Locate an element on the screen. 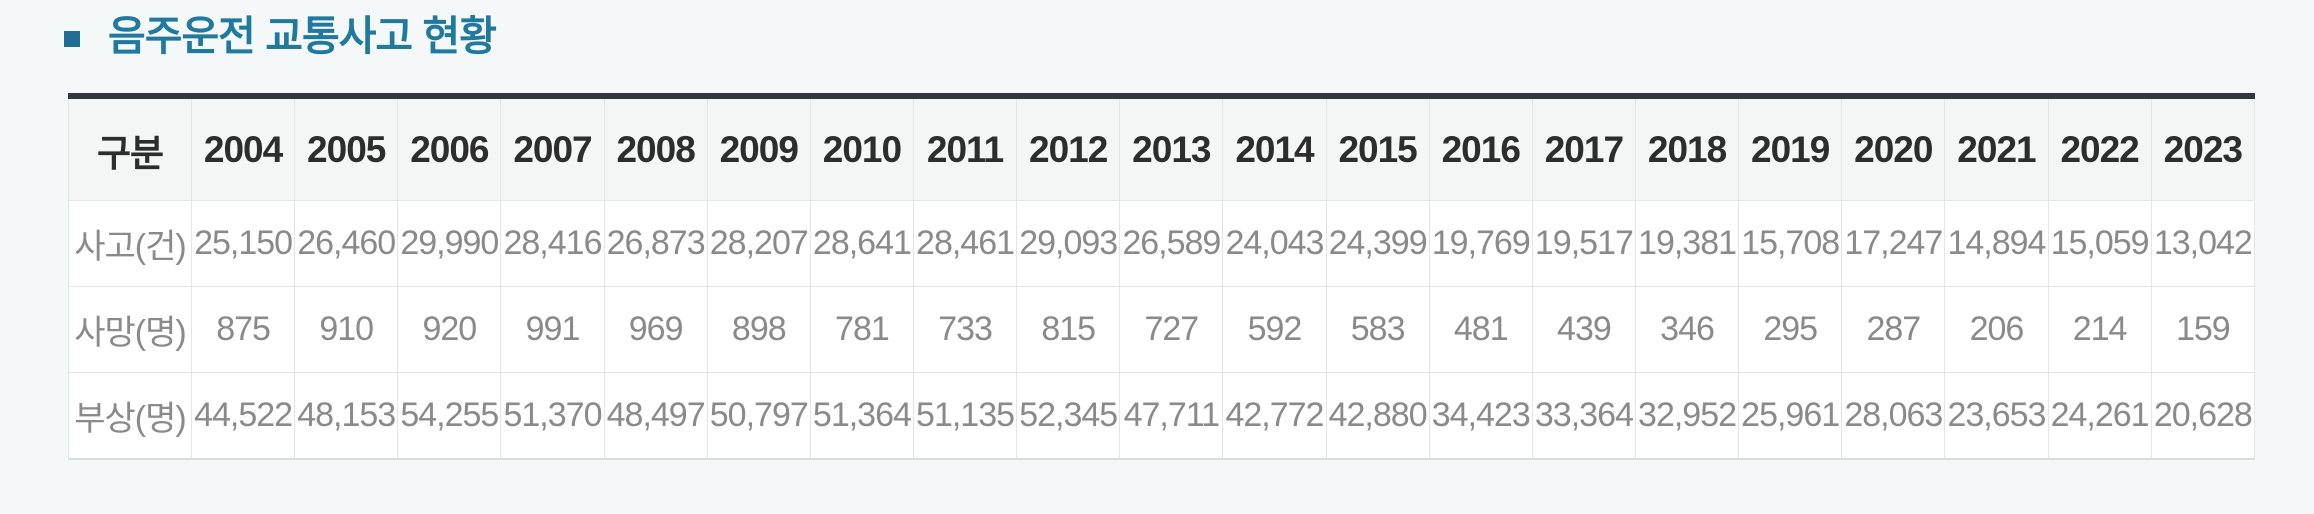 The image size is (2314, 514). table-cell: 23,653 is located at coordinates (1996, 415).